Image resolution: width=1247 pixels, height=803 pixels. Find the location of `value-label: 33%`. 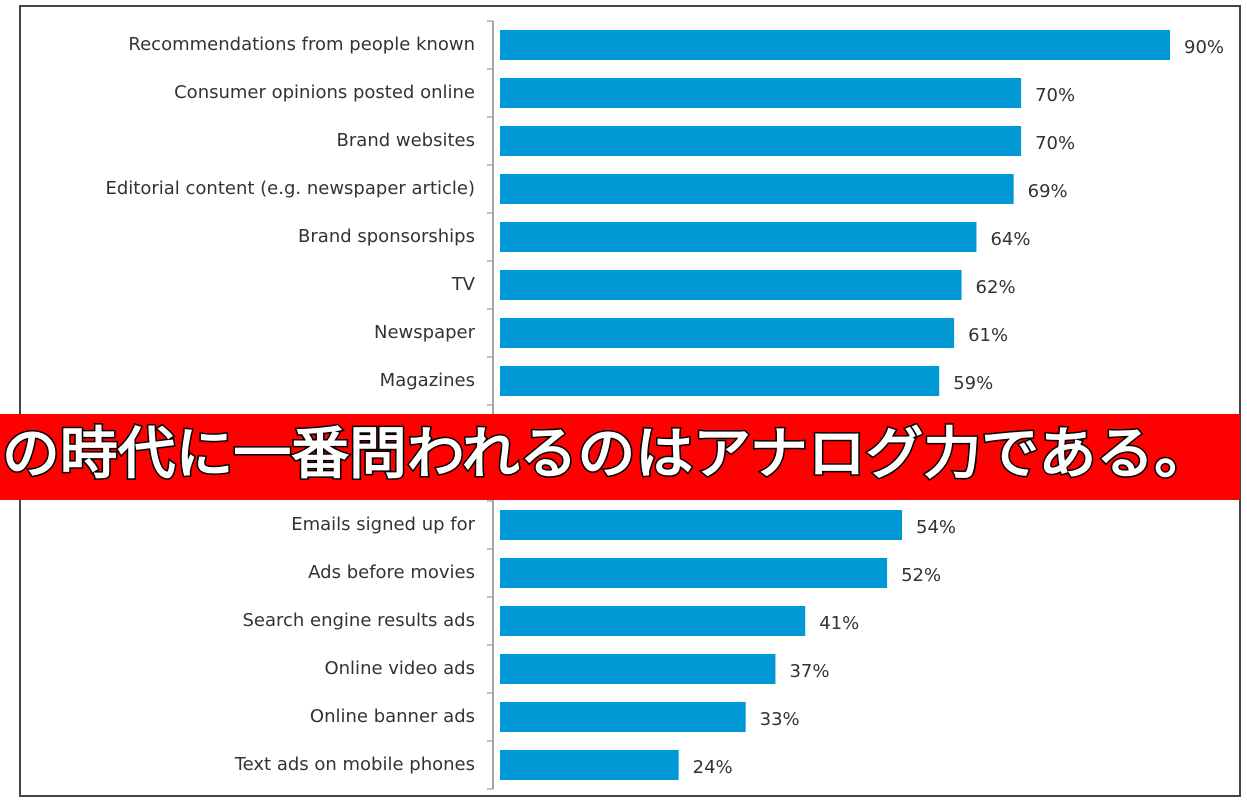

value-label: 33% is located at coordinates (780, 719).